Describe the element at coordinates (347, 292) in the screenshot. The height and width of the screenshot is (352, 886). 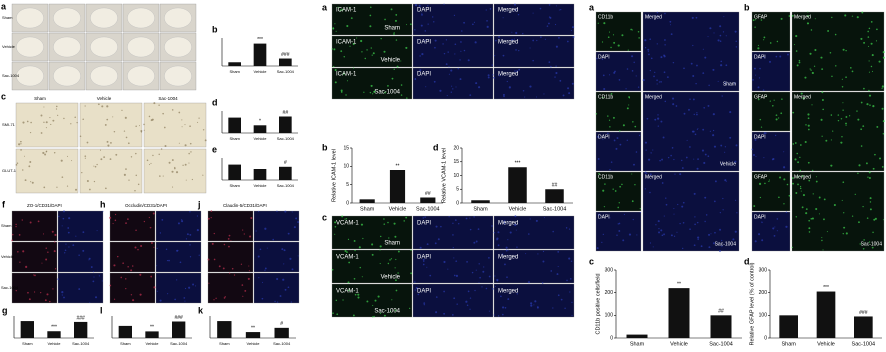
I see `tile-label: VCAM-1` at that location.